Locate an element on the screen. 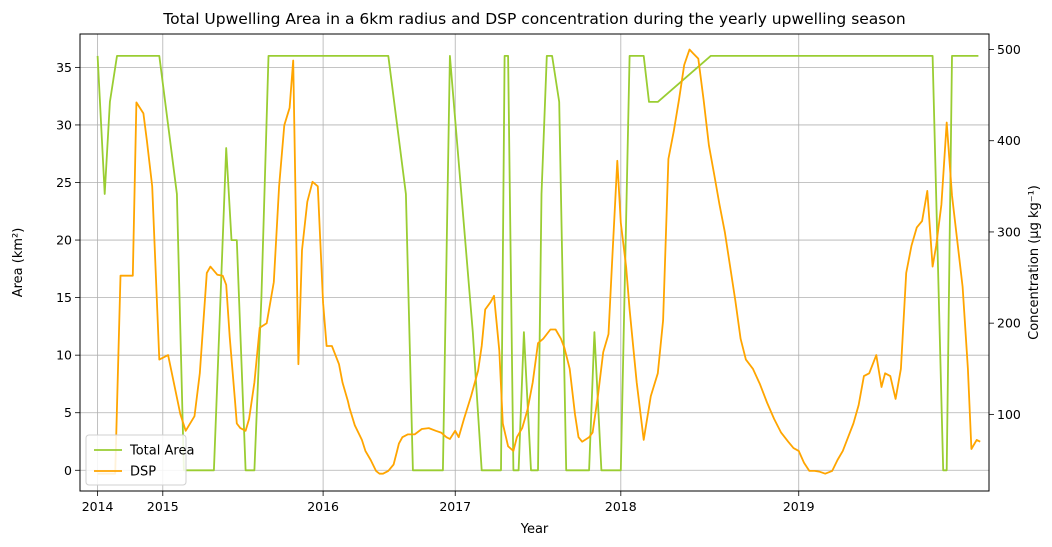 The width and height of the screenshot is (1052, 547). legend: Total Area DSP is located at coordinates (139, 460).